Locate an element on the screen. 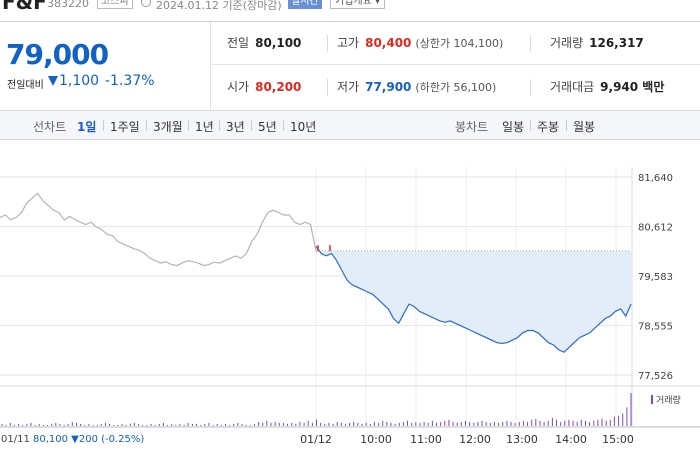 The width and height of the screenshot is (700, 450). tab-period-5y: 5년 is located at coordinates (267, 127).